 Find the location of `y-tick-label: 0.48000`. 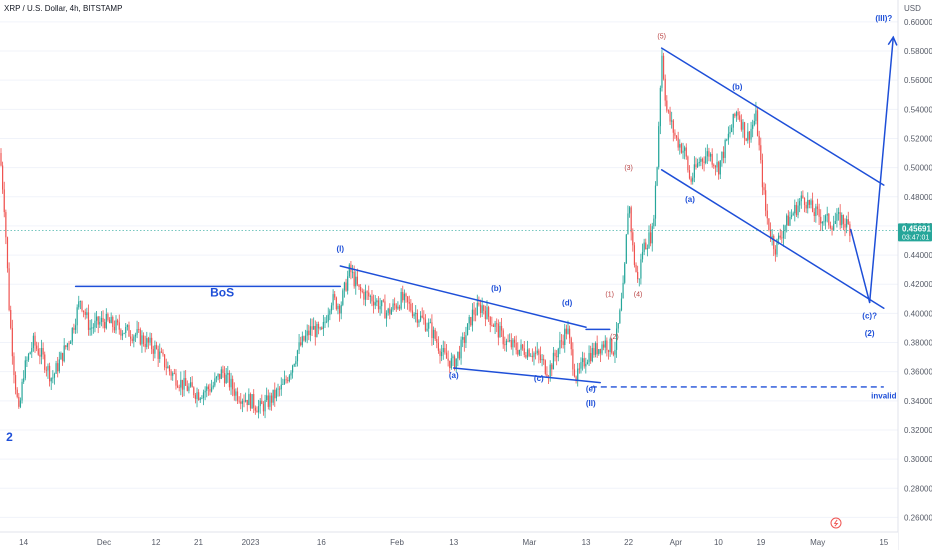

y-tick-label: 0.48000 is located at coordinates (918, 197).